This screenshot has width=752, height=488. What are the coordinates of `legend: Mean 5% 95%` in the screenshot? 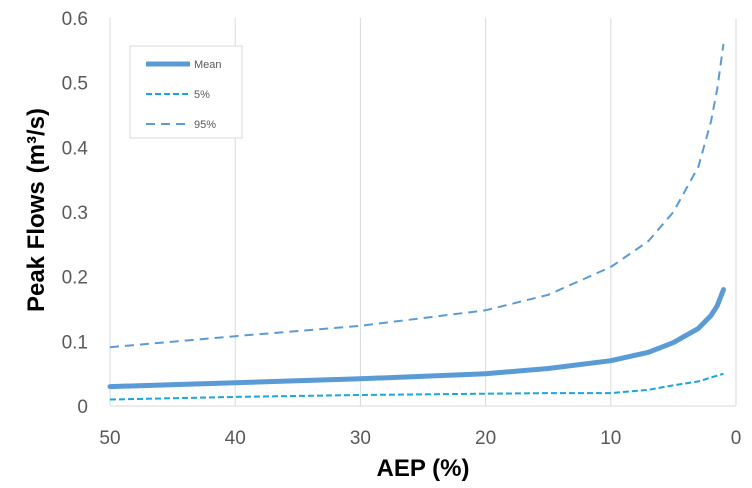 It's located at (186, 92).